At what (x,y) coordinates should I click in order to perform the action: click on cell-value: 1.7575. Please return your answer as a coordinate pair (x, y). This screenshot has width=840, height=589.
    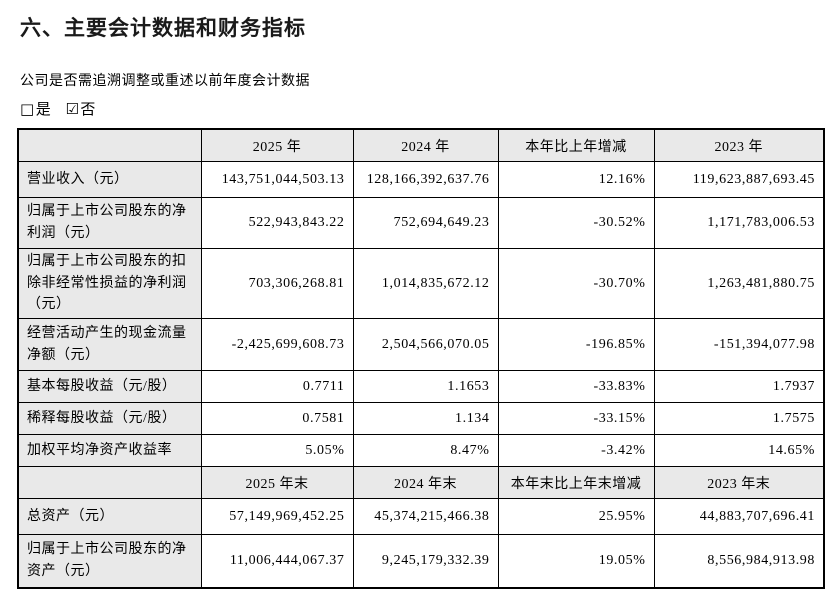
    Looking at the image, I should click on (739, 419).